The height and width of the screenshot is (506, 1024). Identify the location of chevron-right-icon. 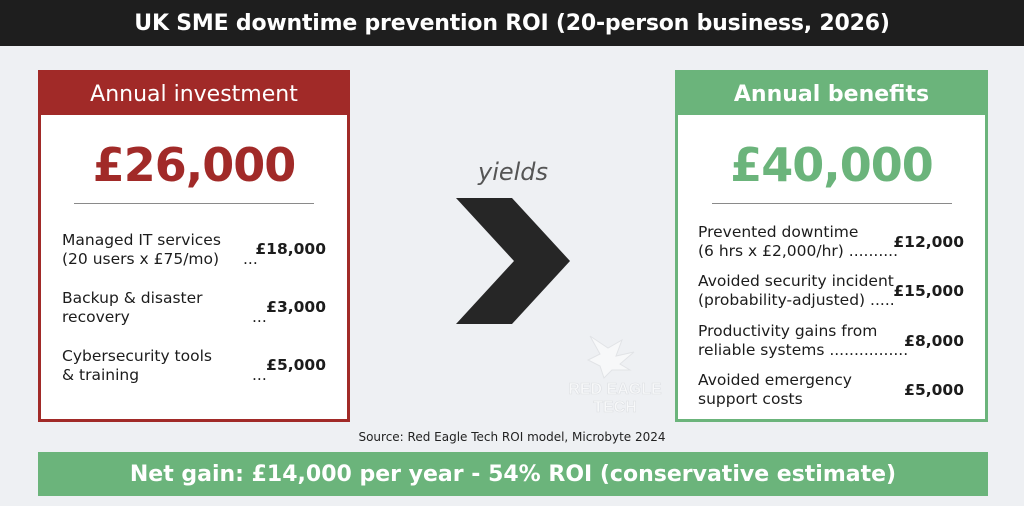
(513, 261).